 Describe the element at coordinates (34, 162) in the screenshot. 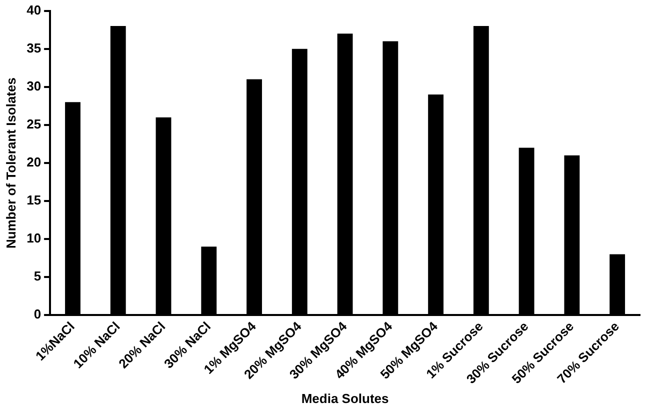

I see `y-tick-label: 20` at that location.